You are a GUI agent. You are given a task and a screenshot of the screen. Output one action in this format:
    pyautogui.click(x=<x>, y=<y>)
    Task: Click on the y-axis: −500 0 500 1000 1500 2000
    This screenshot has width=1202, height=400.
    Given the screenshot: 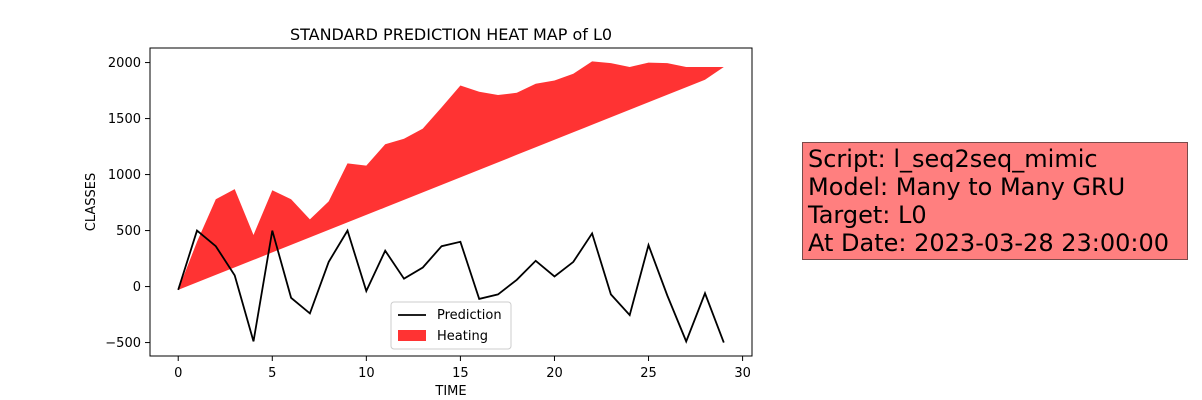 What is the action you would take?
    pyautogui.click(x=127, y=203)
    